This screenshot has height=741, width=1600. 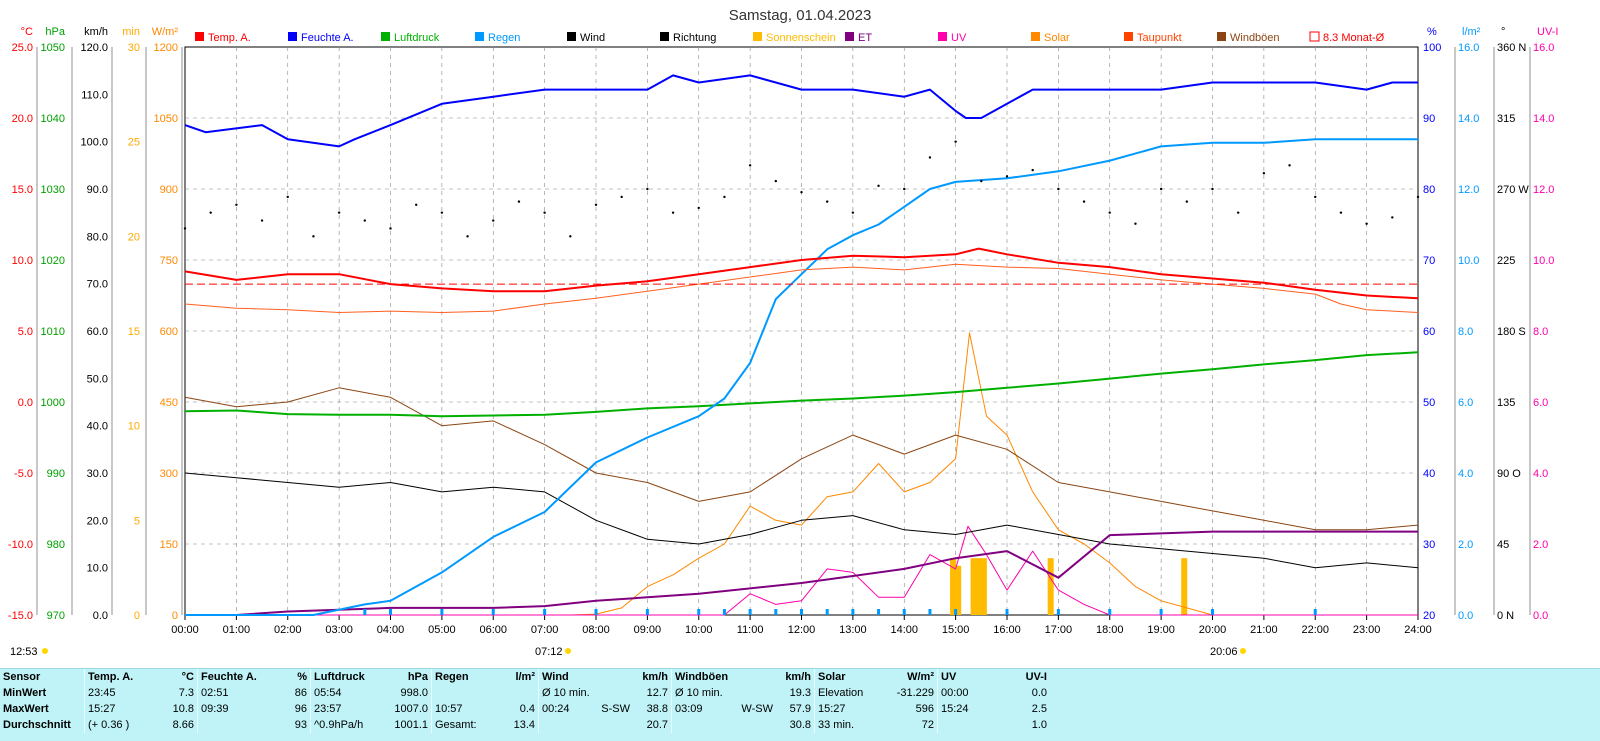 I want to click on legend-label: Regen, so click(x=504, y=38).